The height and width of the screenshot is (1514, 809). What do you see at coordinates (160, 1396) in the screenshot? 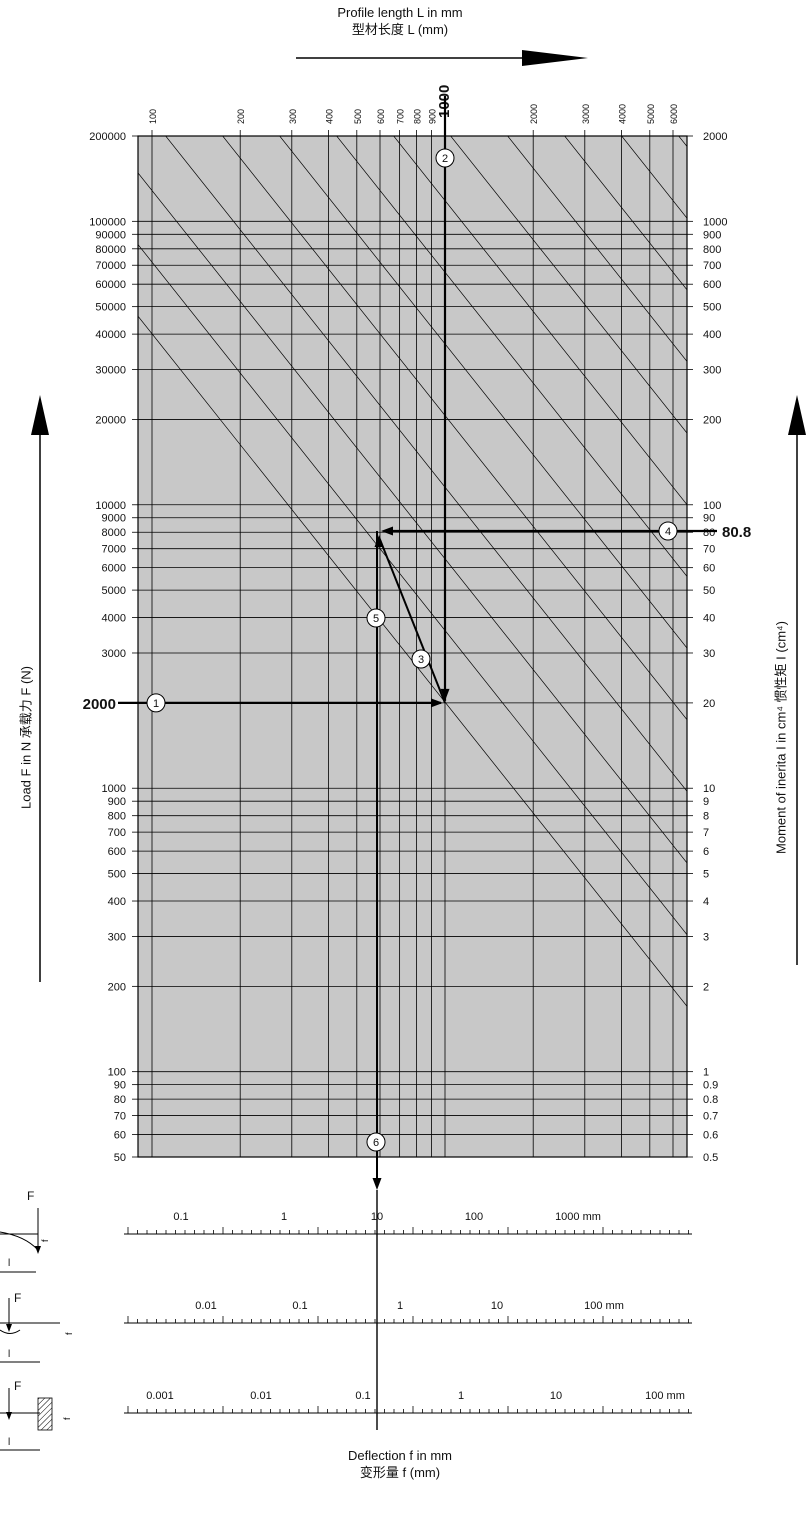
I see `deflection-scale-label: 0.001` at bounding box center [160, 1396].